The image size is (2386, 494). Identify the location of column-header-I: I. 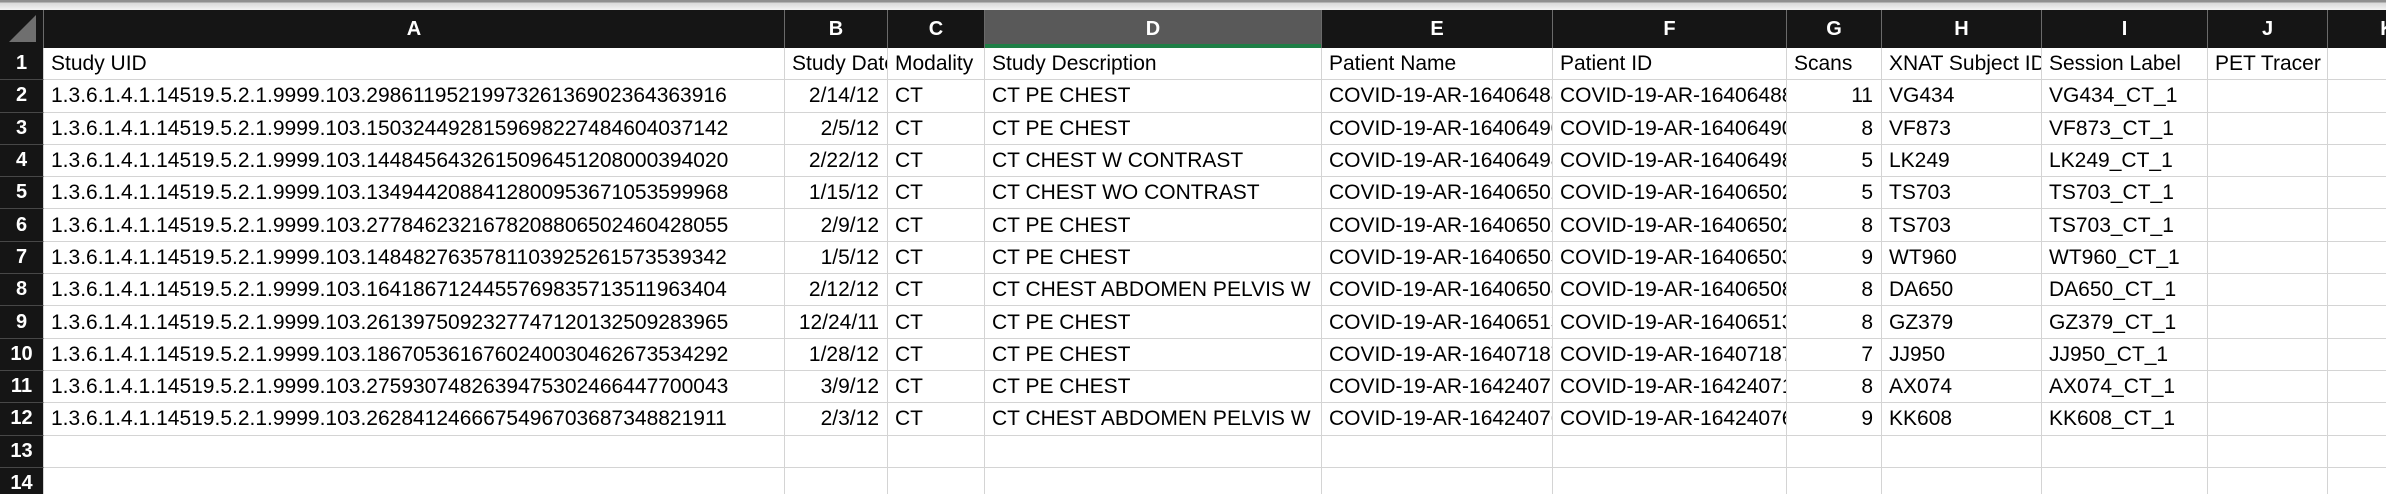
(2125, 29).